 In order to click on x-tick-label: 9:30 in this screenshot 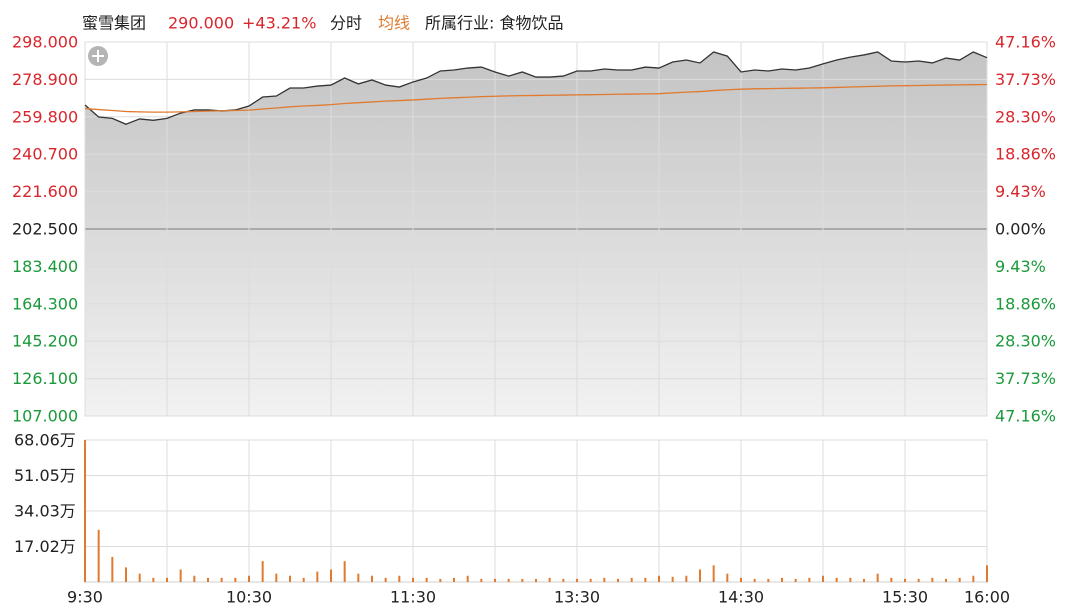, I will do `click(85, 597)`.